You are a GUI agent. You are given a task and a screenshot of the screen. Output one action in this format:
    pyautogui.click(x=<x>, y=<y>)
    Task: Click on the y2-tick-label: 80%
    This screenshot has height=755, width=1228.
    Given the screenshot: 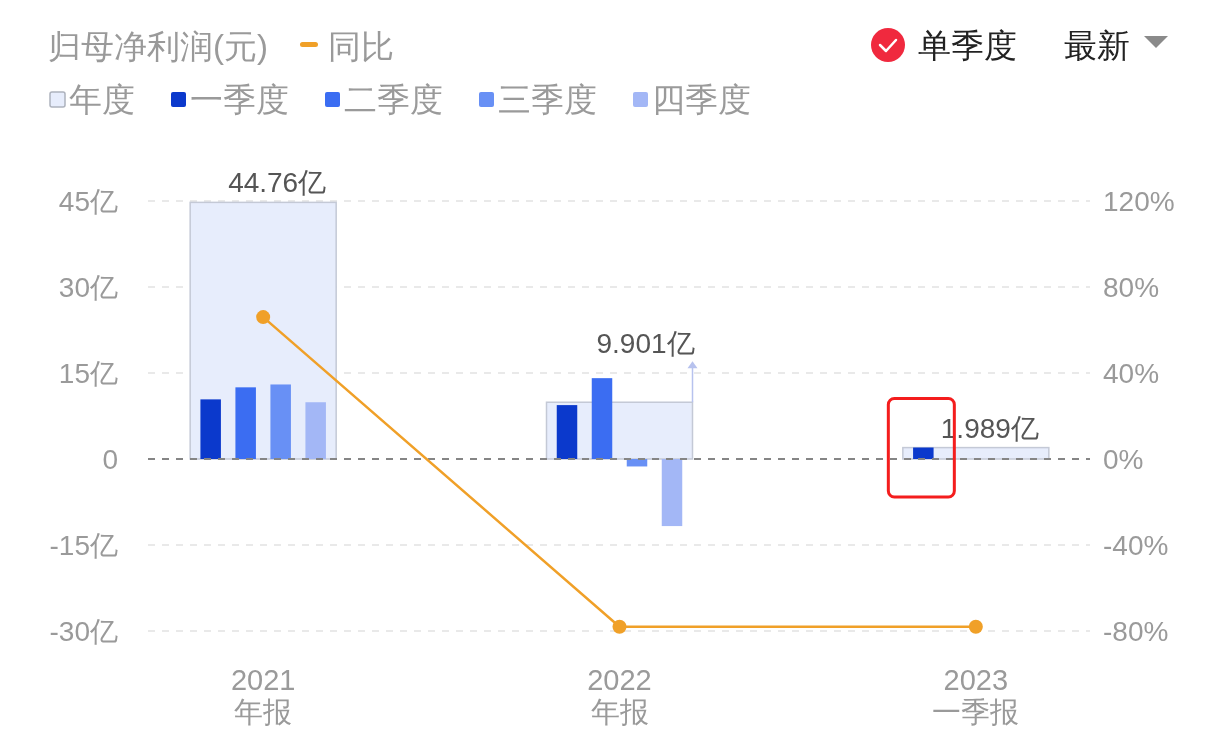 What is the action you would take?
    pyautogui.click(x=1131, y=287)
    